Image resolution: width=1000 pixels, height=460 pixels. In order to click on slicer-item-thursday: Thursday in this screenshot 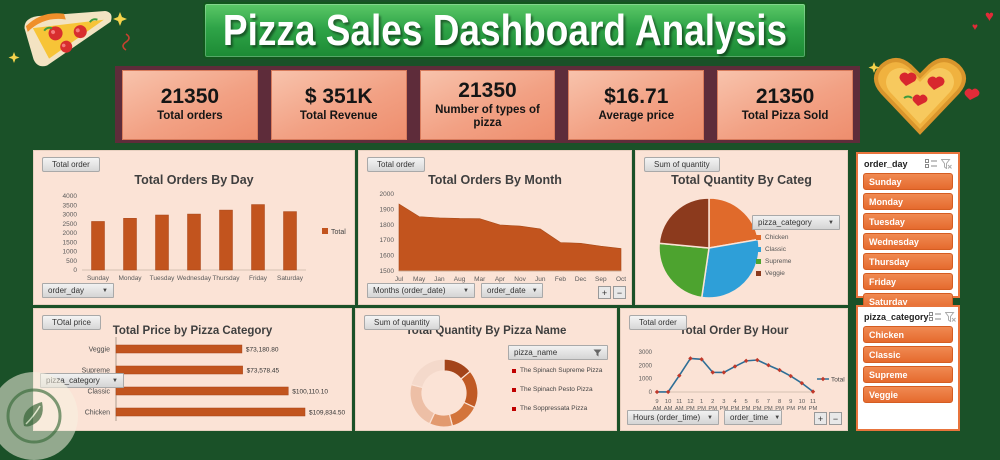, I will do `click(908, 261)`.